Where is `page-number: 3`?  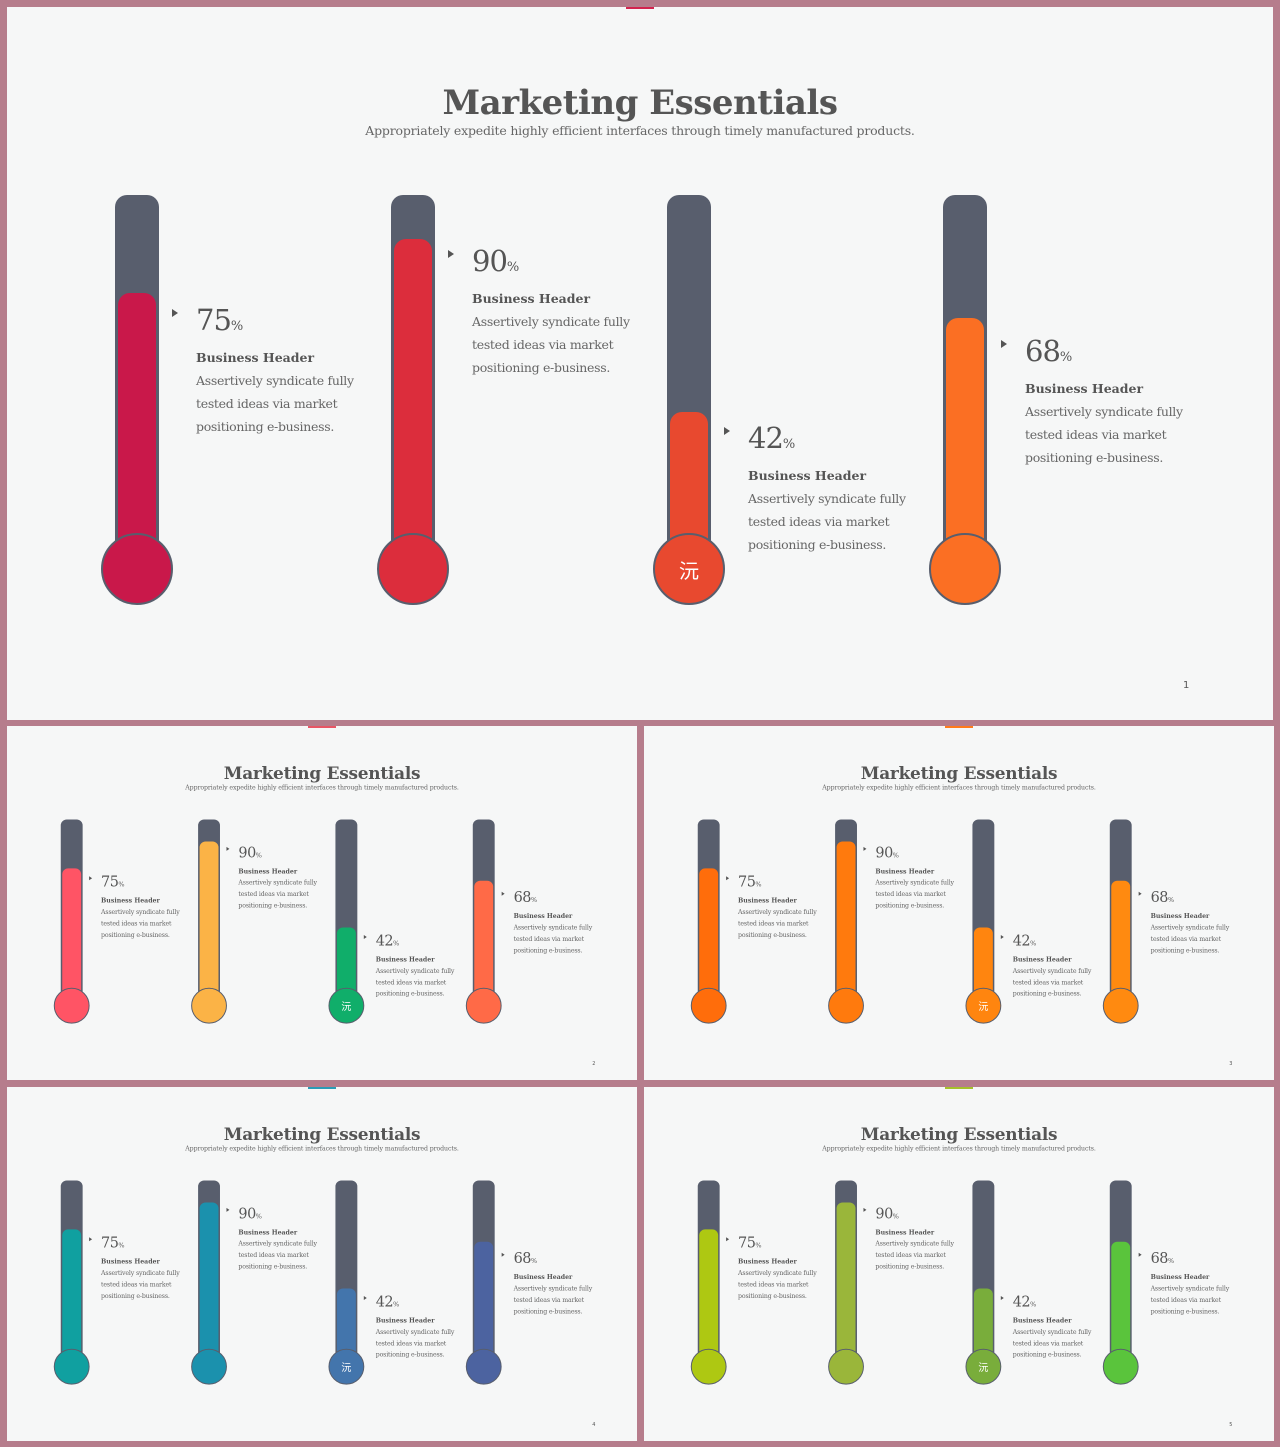 page-number: 3 is located at coordinates (1231, 1063).